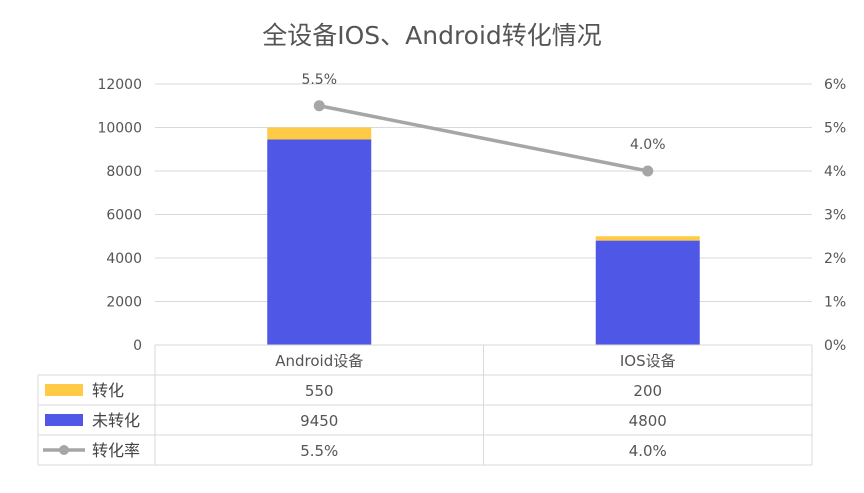  Describe the element at coordinates (124, 172) in the screenshot. I see `y-left-tick-label: 8000` at that location.